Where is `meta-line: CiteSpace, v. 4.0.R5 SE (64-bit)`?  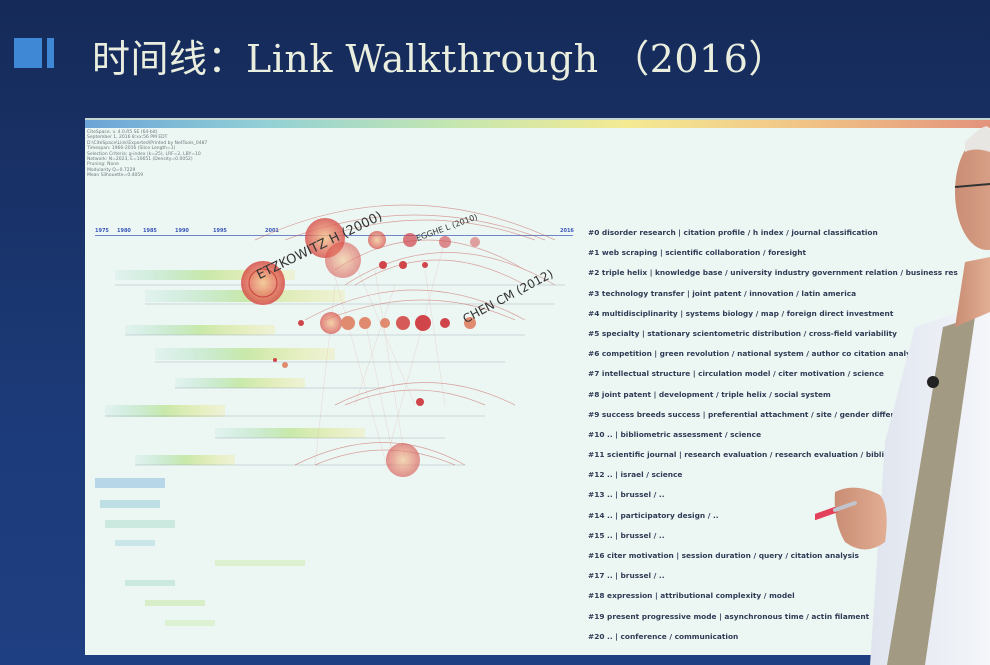
meta-line: CiteSpace, v. 4.0.R5 SE (64-bit) is located at coordinates (122, 132).